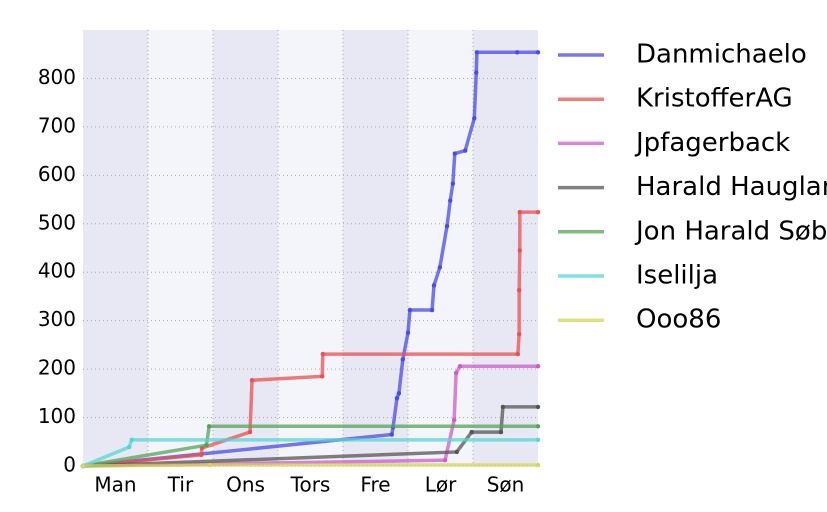 The height and width of the screenshot is (512, 827). I want to click on x-tick-label: Fre, so click(375, 485).